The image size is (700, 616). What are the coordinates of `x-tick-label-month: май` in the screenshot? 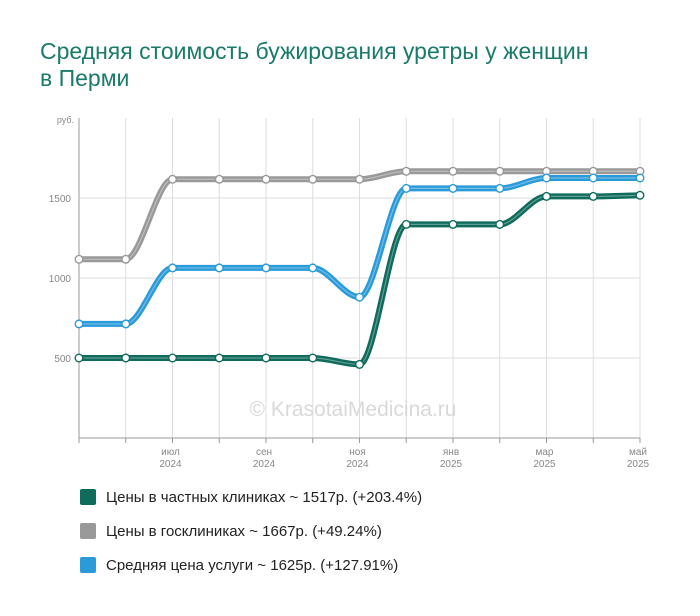 It's located at (638, 452).